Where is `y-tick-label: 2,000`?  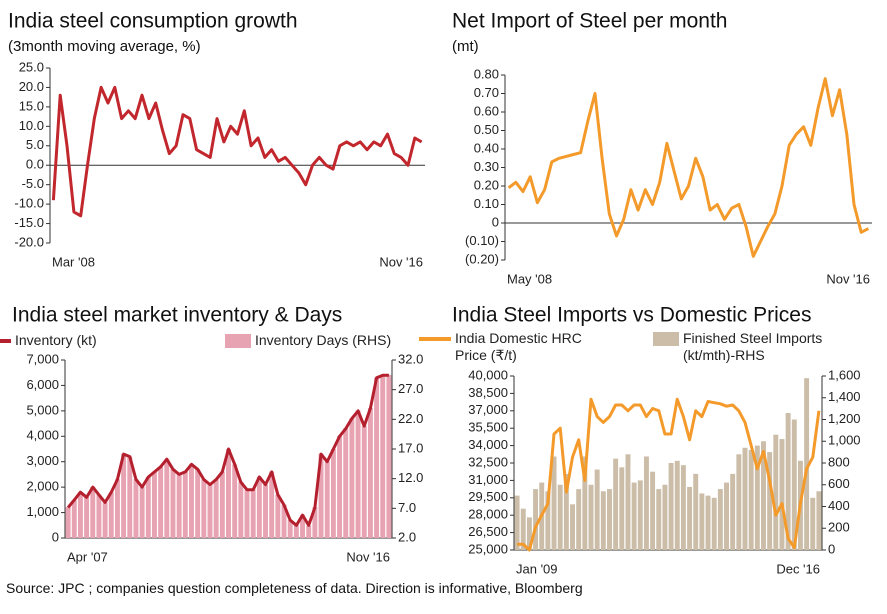
y-tick-label: 2,000 is located at coordinates (42, 486).